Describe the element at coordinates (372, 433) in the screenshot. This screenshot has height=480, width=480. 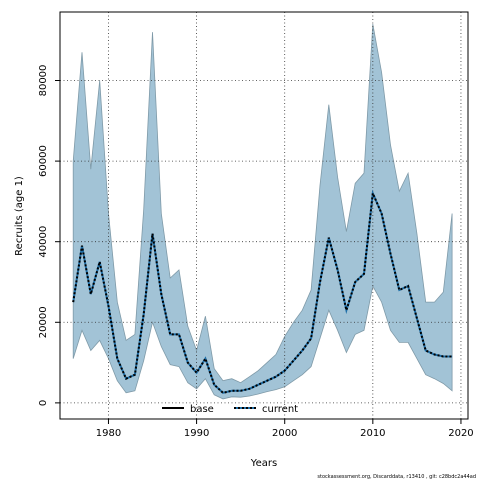
I see `x-tick-label: 2010` at that location.